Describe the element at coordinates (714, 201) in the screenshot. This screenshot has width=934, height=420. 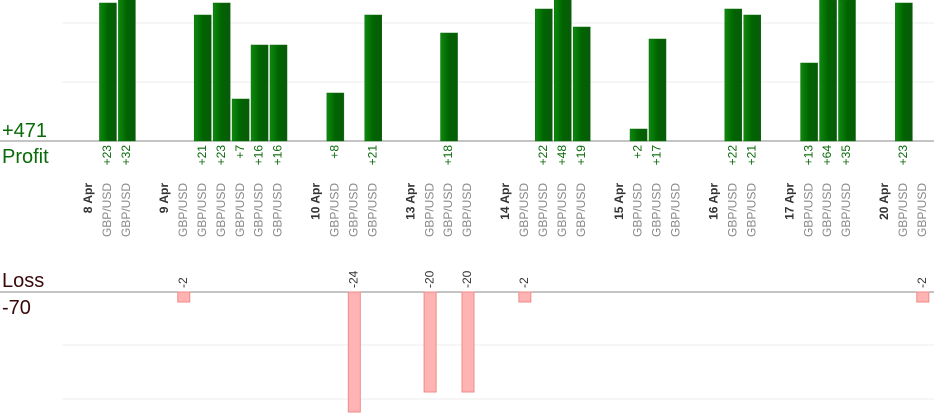
I see `date-label: 16 Apr` at that location.